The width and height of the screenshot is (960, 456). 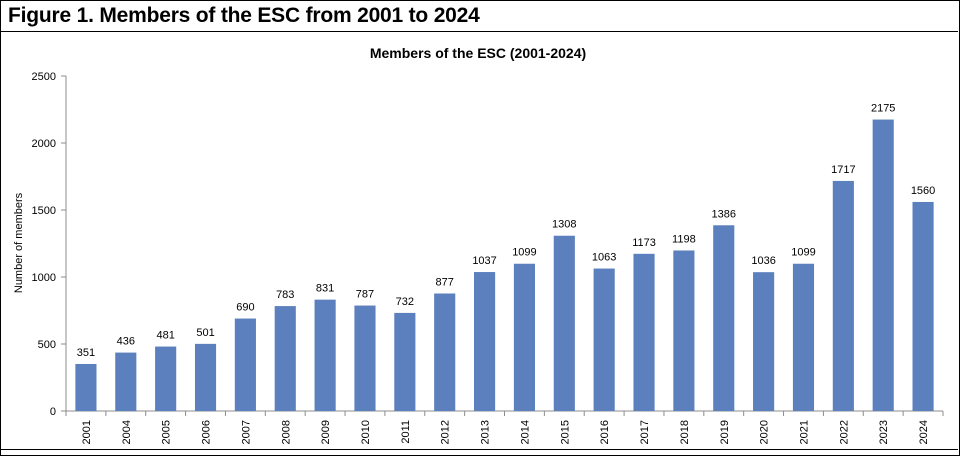 I want to click on y-tick-label: 1500, so click(x=44, y=211).